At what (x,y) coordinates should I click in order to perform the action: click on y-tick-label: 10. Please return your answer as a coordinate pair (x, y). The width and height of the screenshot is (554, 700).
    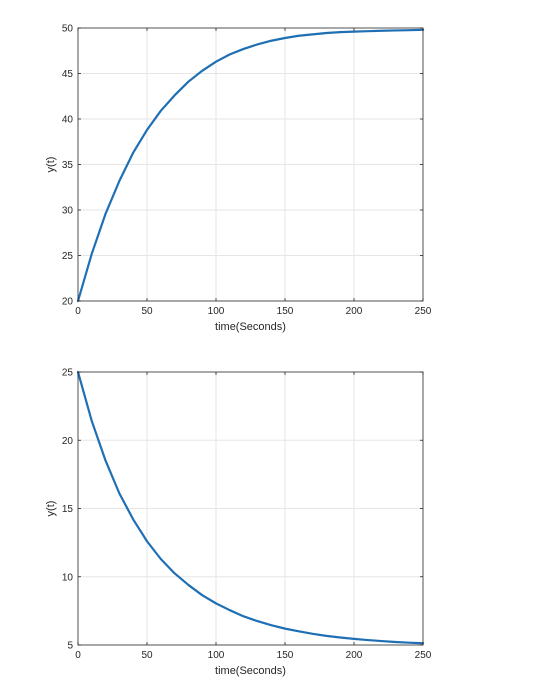
    Looking at the image, I should click on (68, 577).